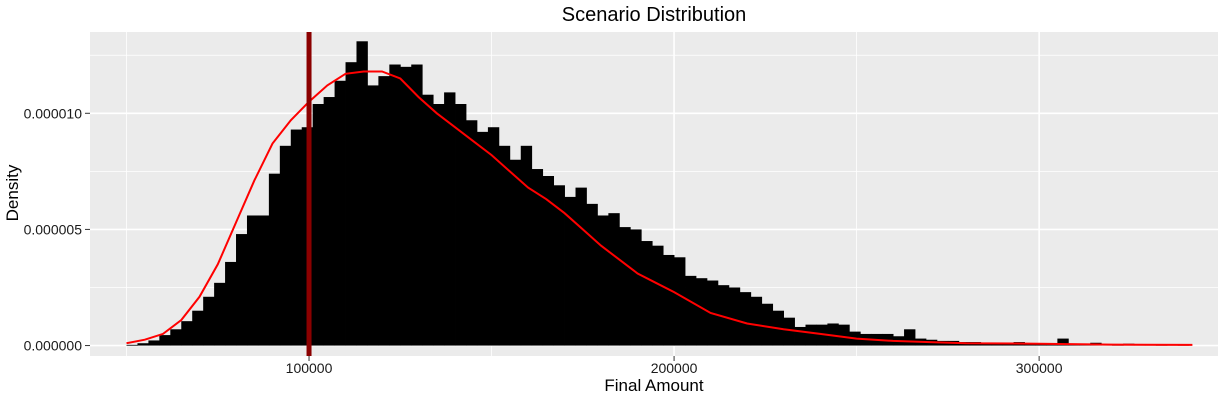 The height and width of the screenshot is (405, 1224). I want to click on y-tick-label: 0.000010, so click(53, 113).